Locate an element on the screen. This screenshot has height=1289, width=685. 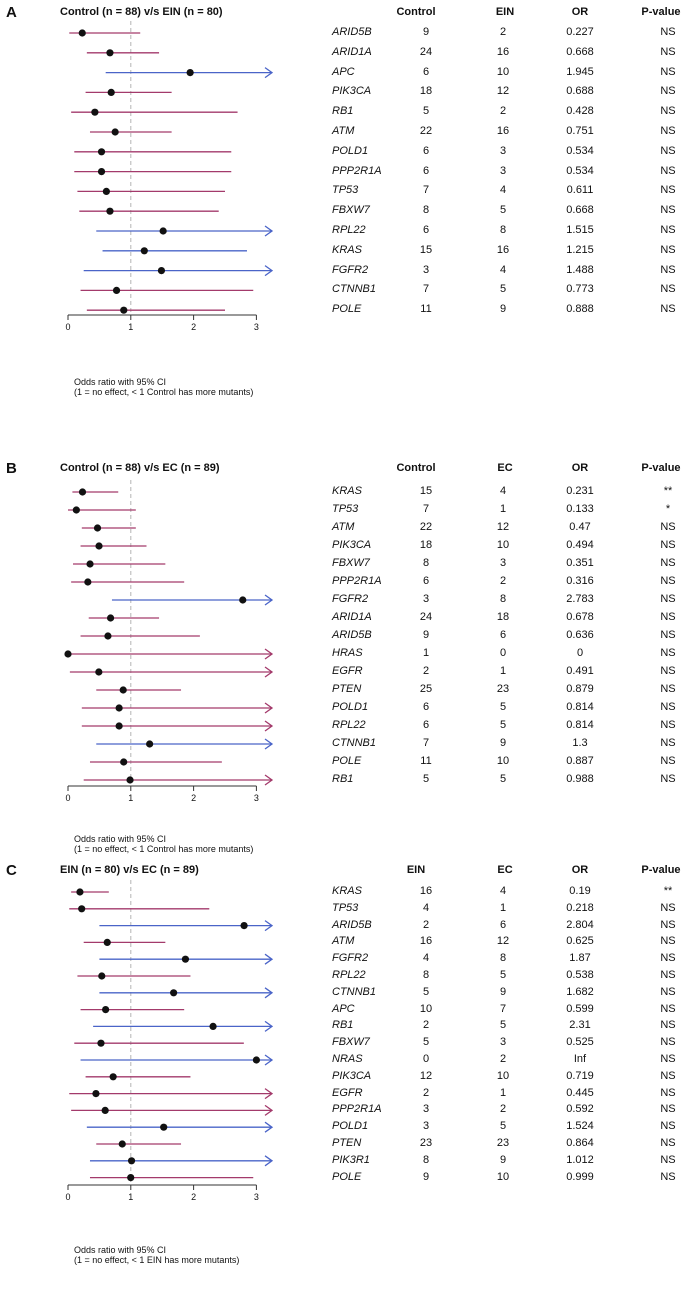
odds-ratio-value: 0.879 is located at coordinates (580, 689).